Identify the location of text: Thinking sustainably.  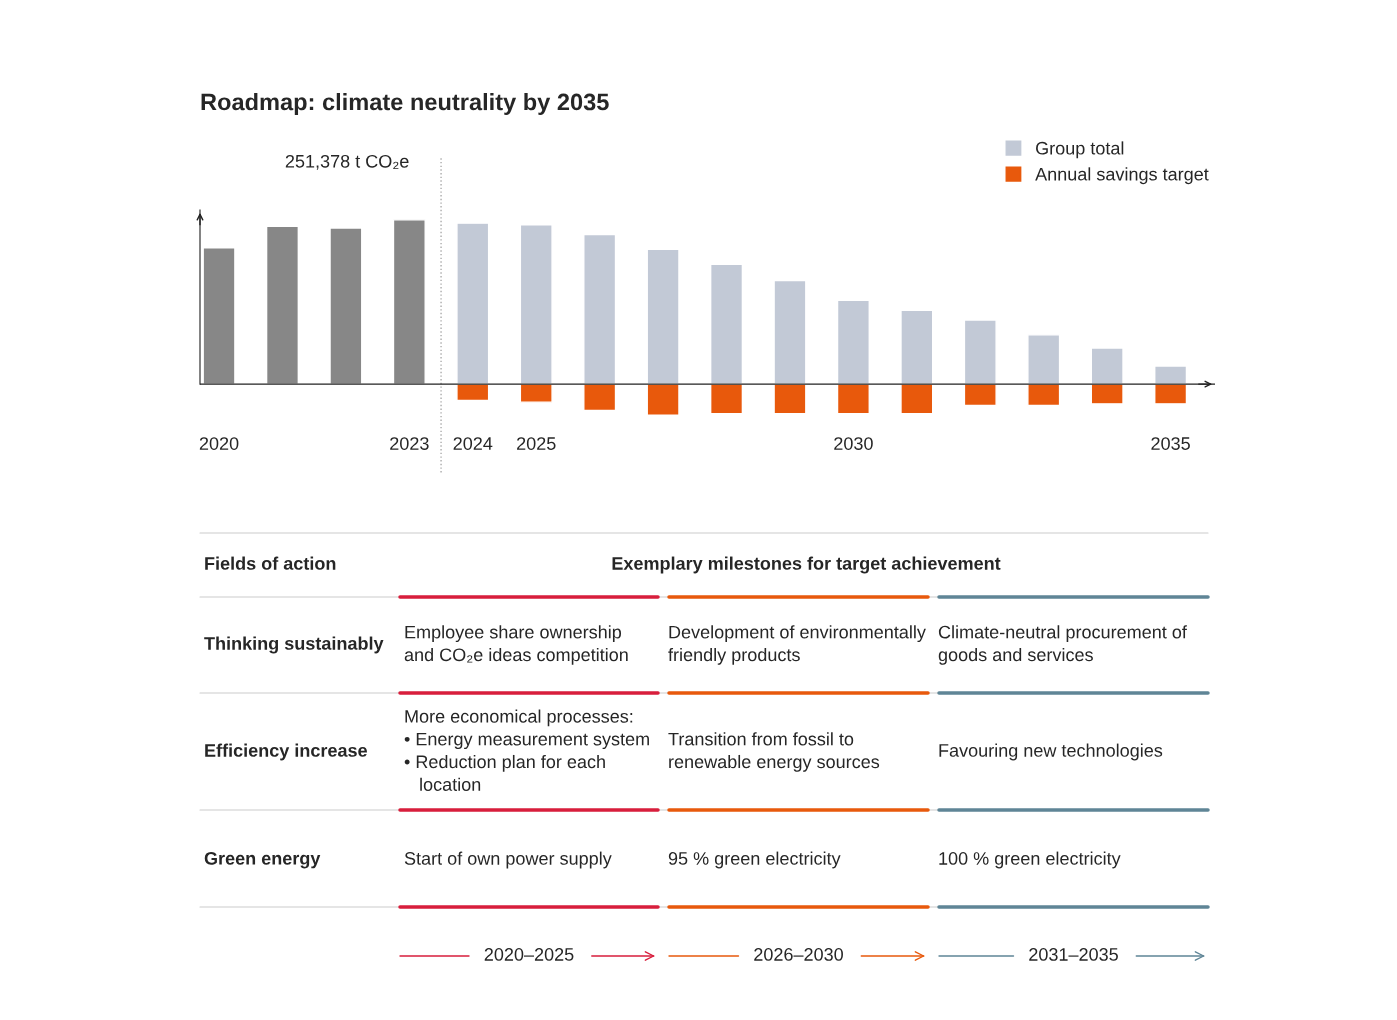
(294, 645).